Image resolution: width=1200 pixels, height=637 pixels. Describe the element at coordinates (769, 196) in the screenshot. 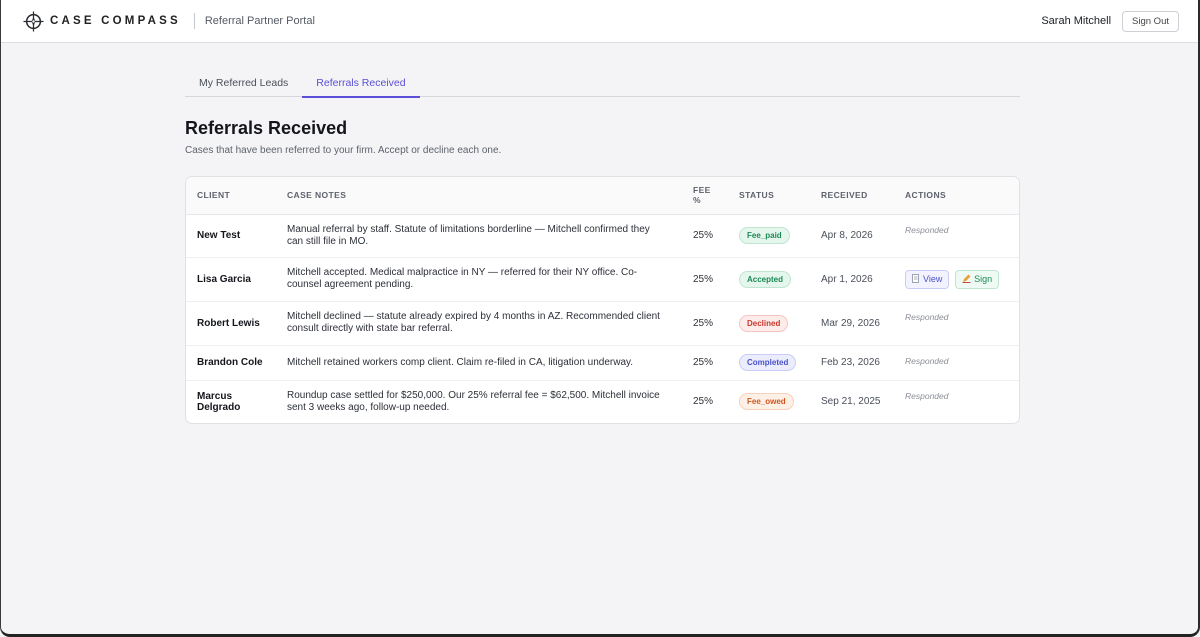

I see `column-header-status: STATUS` at that location.